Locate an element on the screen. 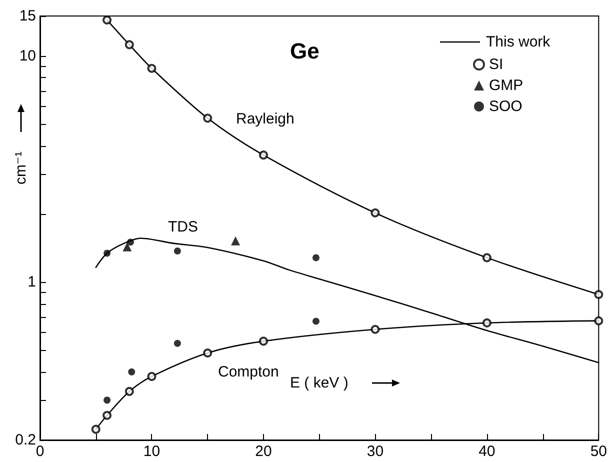 The image size is (610, 462). series-label: Compton is located at coordinates (248, 372).